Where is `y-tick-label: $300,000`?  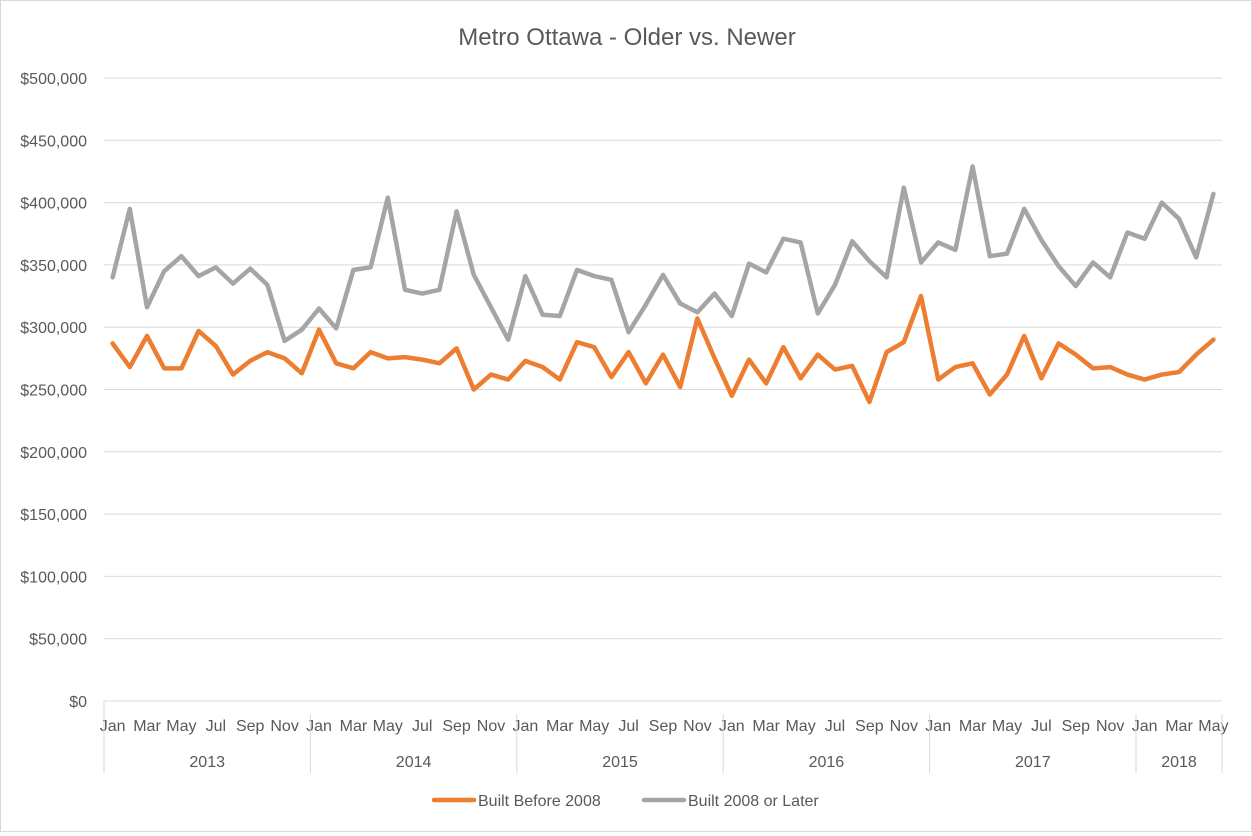
y-tick-label: $300,000 is located at coordinates (53, 328).